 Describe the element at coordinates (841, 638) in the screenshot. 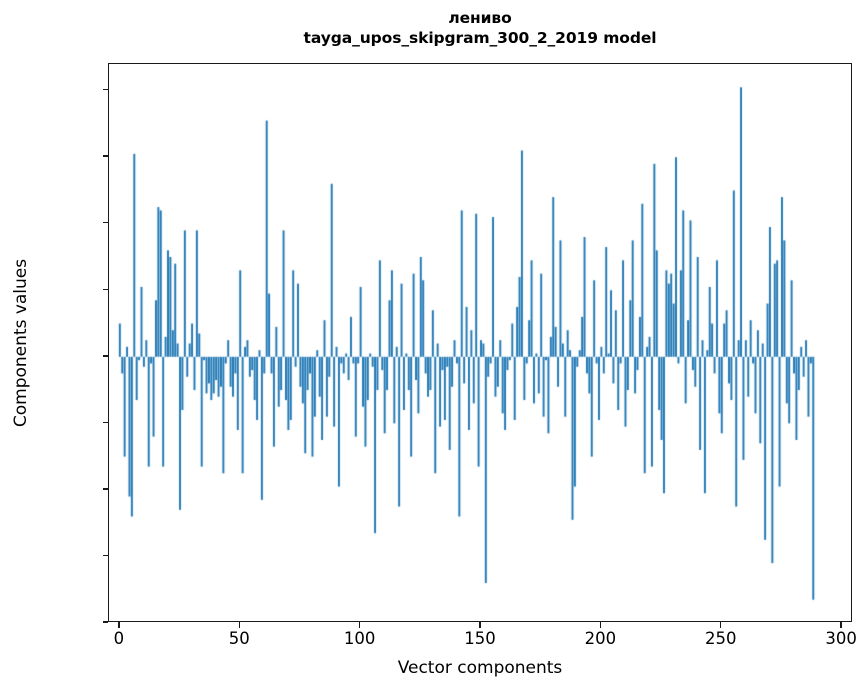

I see `x-tick-label: 300` at that location.